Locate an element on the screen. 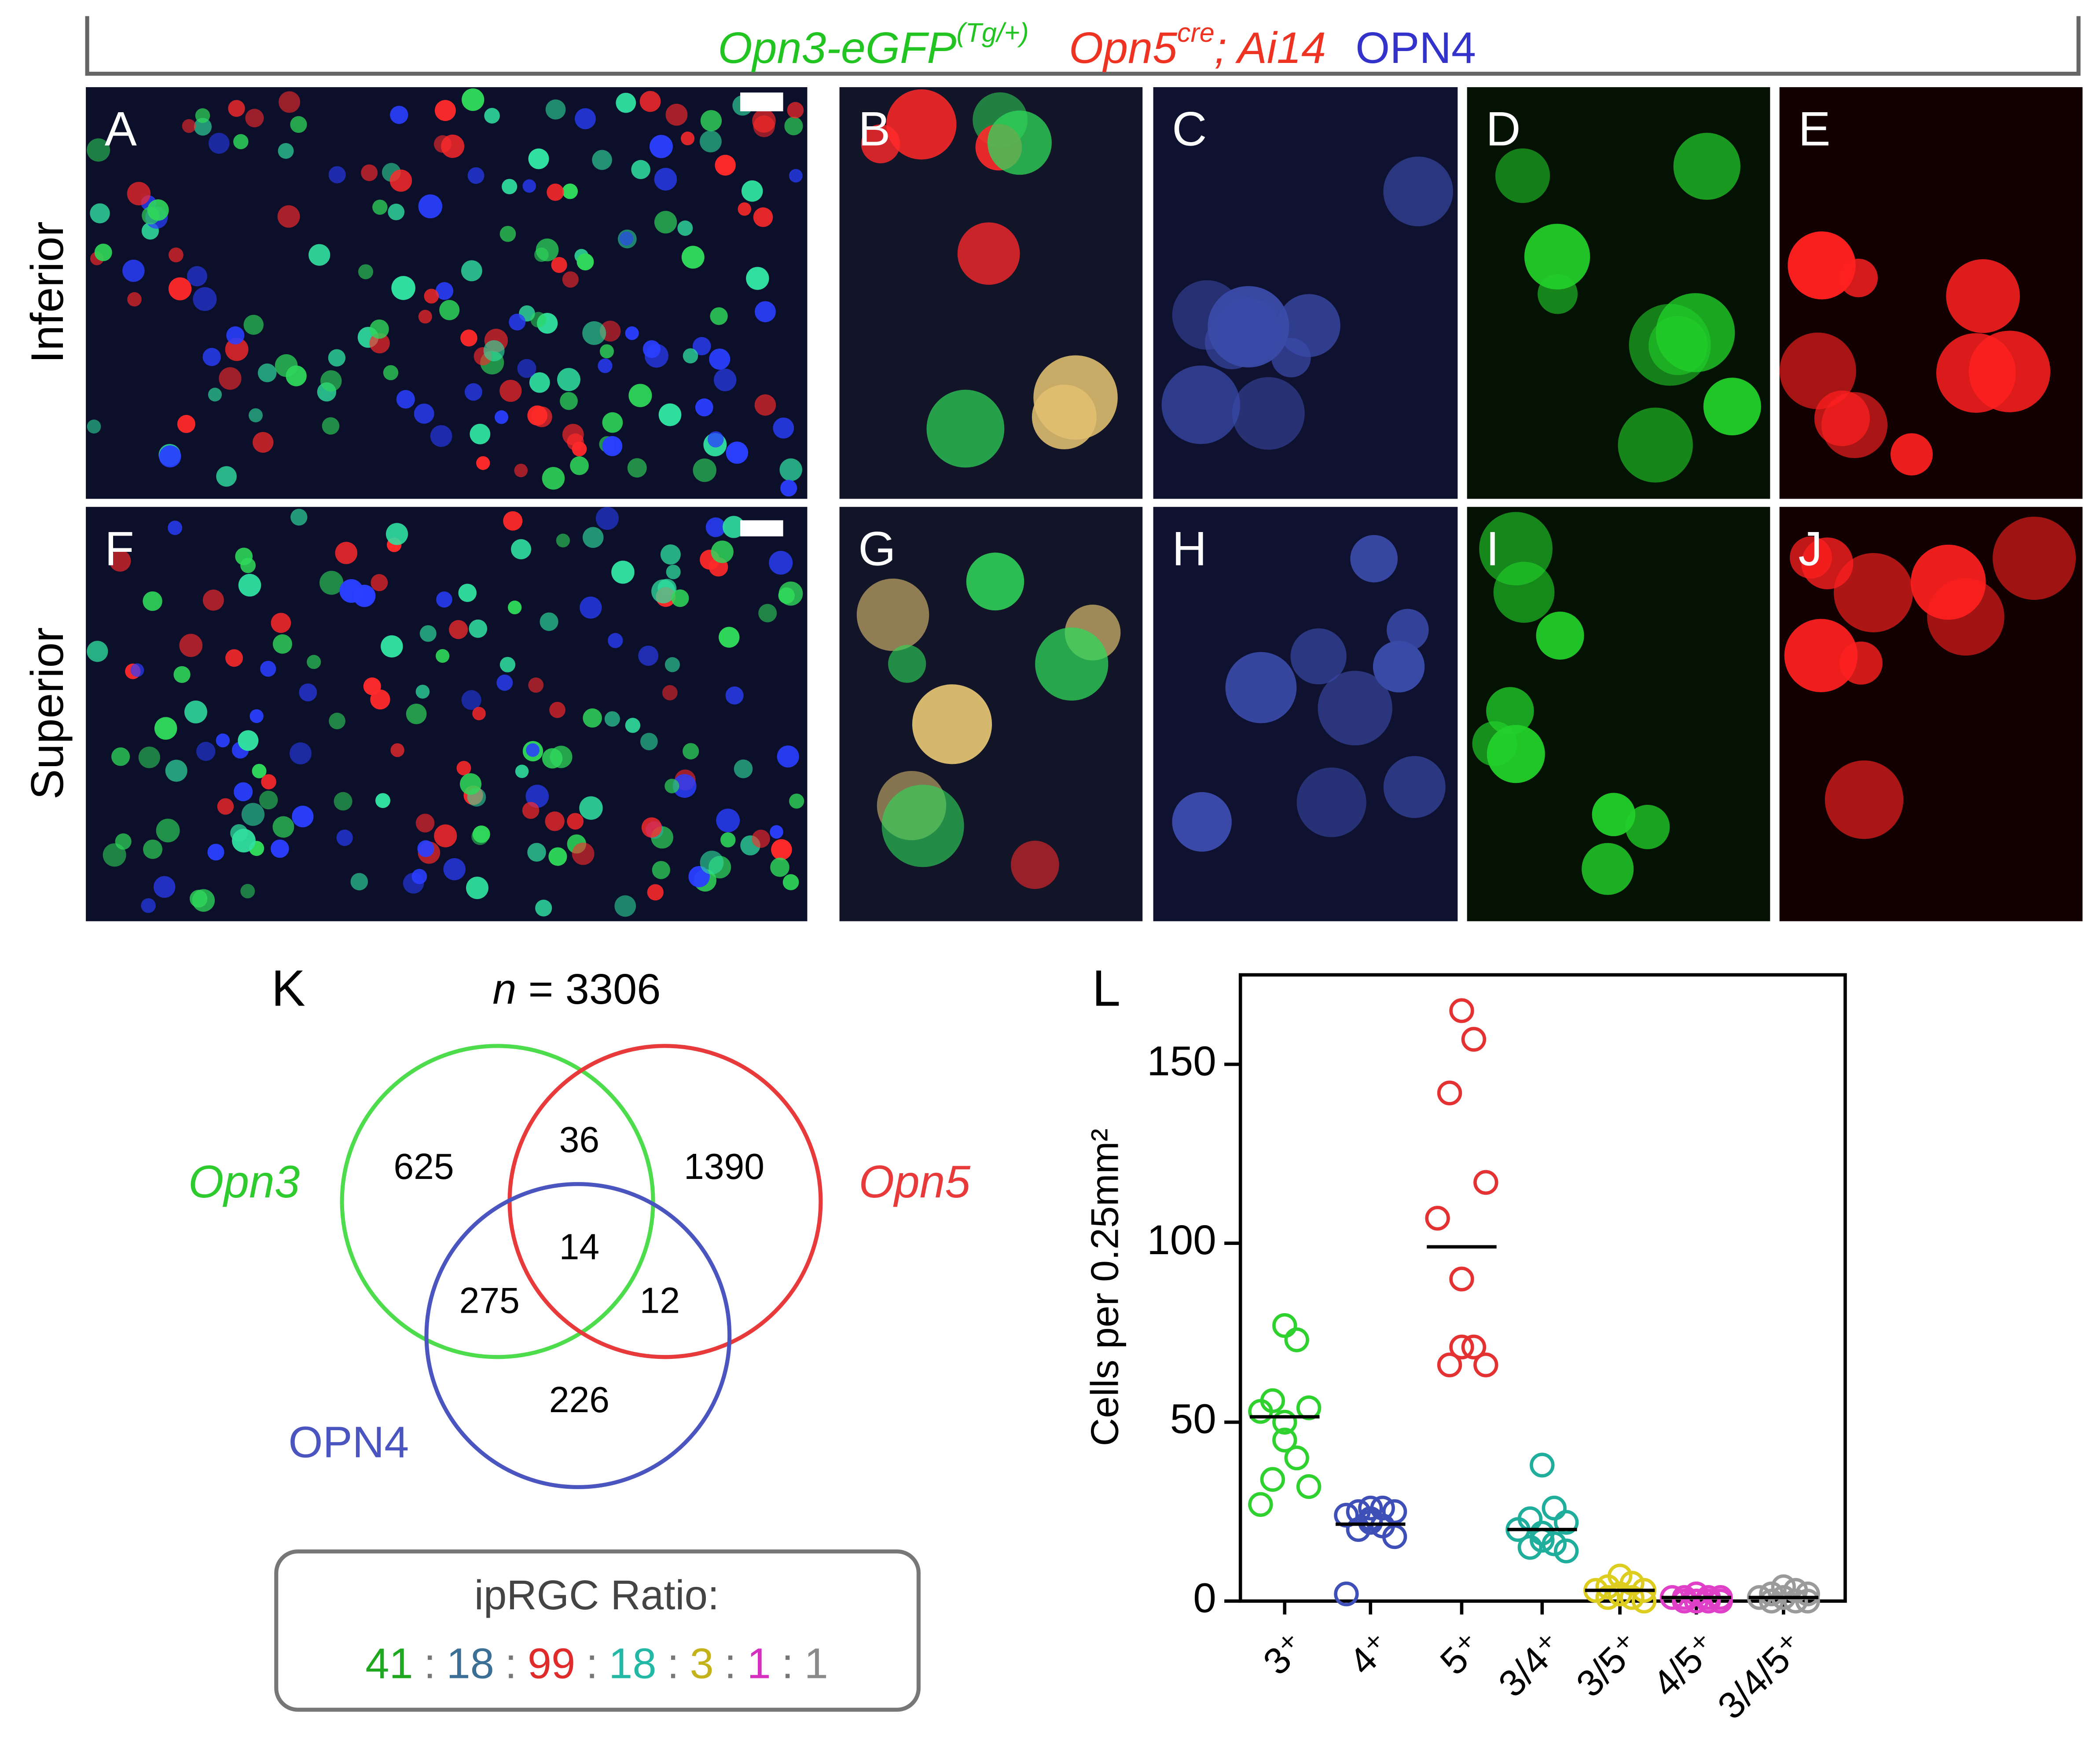  panel-letter: L is located at coordinates (1106, 988).